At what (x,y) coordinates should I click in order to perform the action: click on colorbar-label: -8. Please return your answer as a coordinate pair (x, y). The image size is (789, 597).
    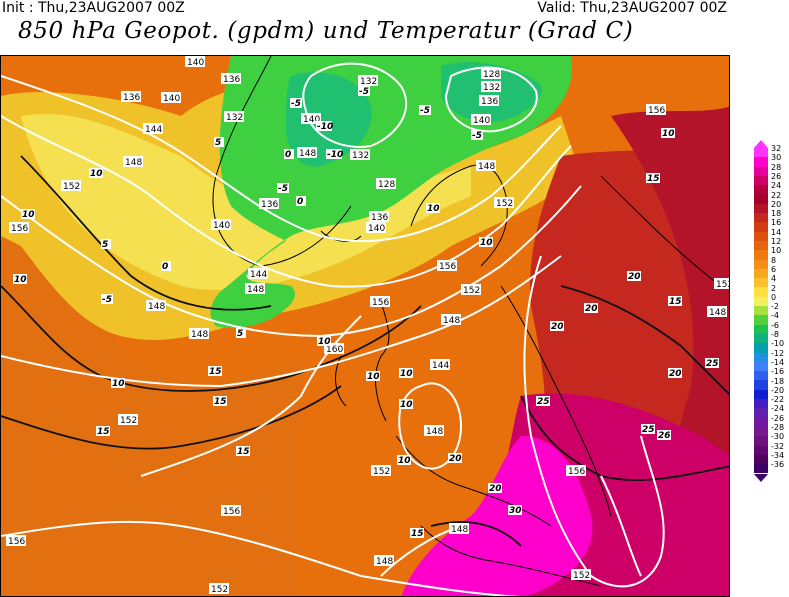
    Looking at the image, I should click on (775, 334).